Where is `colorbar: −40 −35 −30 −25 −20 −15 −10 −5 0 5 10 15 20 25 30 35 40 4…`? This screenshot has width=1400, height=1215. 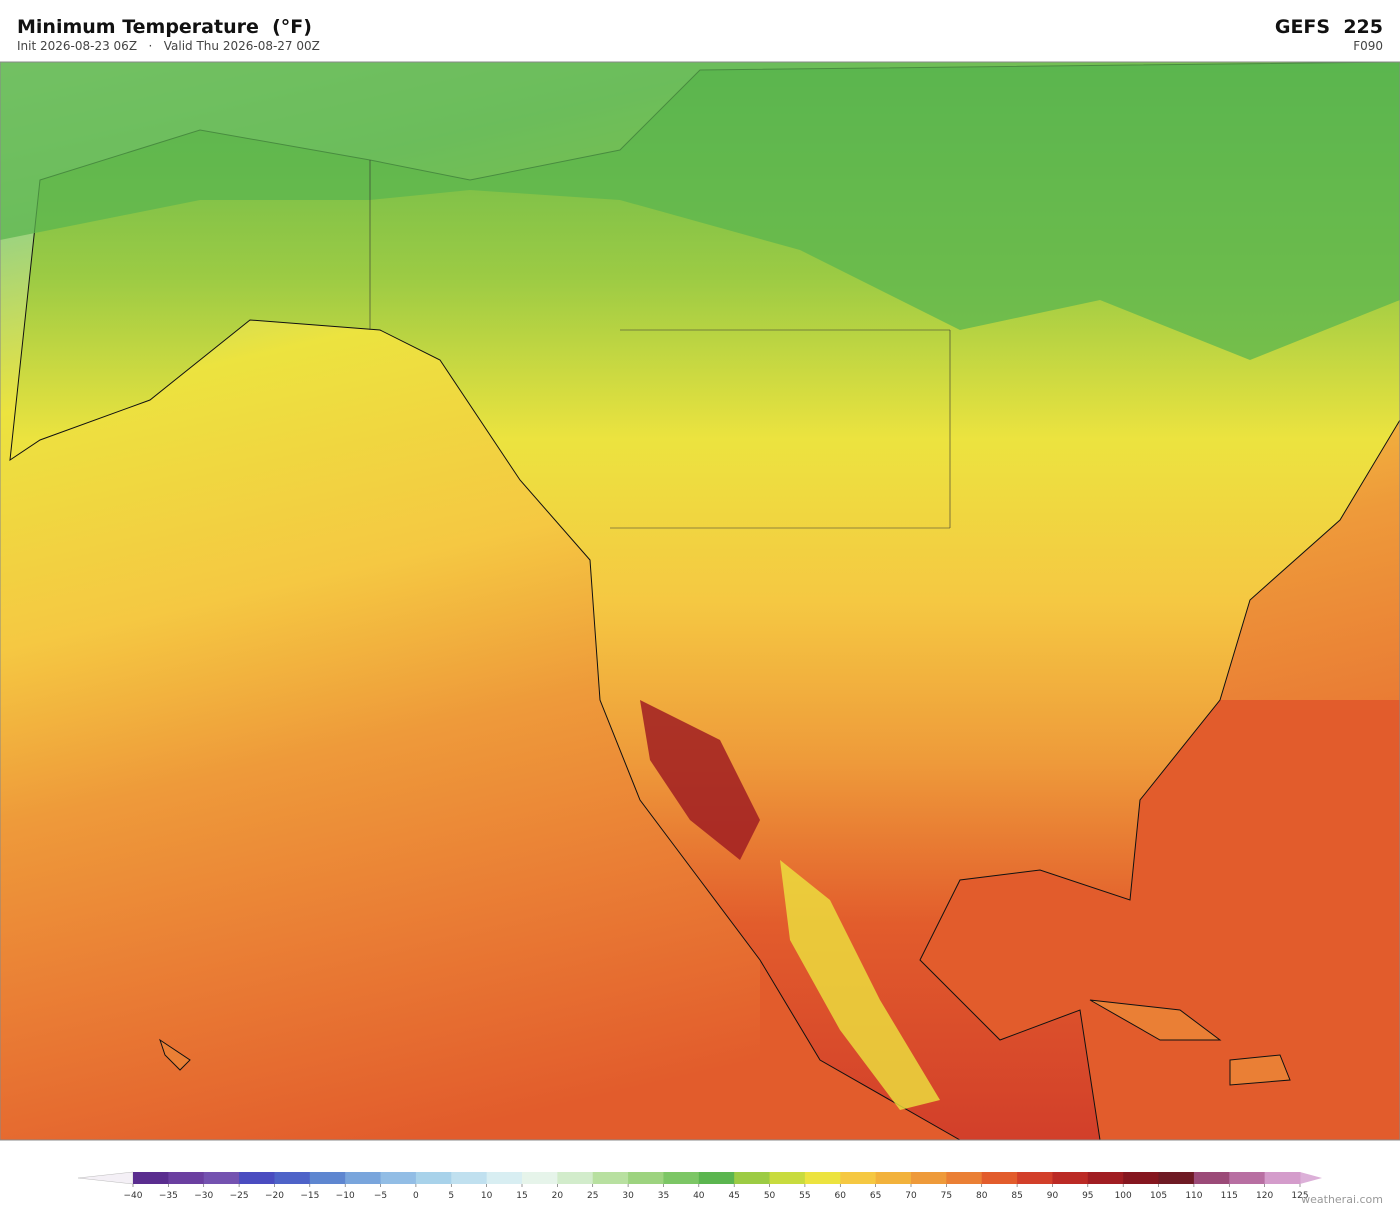
colorbar: −40 −35 −30 −25 −20 −15 −10 −5 0 5 10 15 20 25 30 35 40 4… is located at coordinates (699, 1186).